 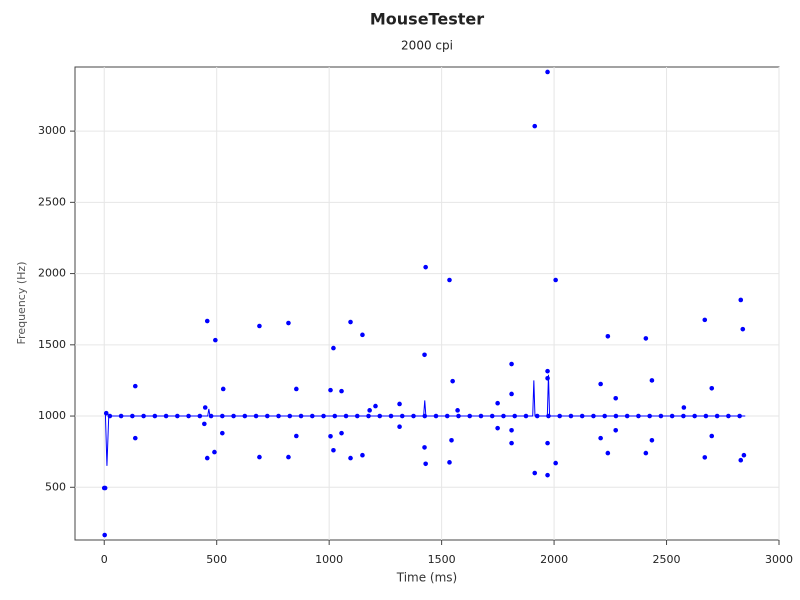 I want to click on x-tick-label: 3000, so click(x=779, y=559).